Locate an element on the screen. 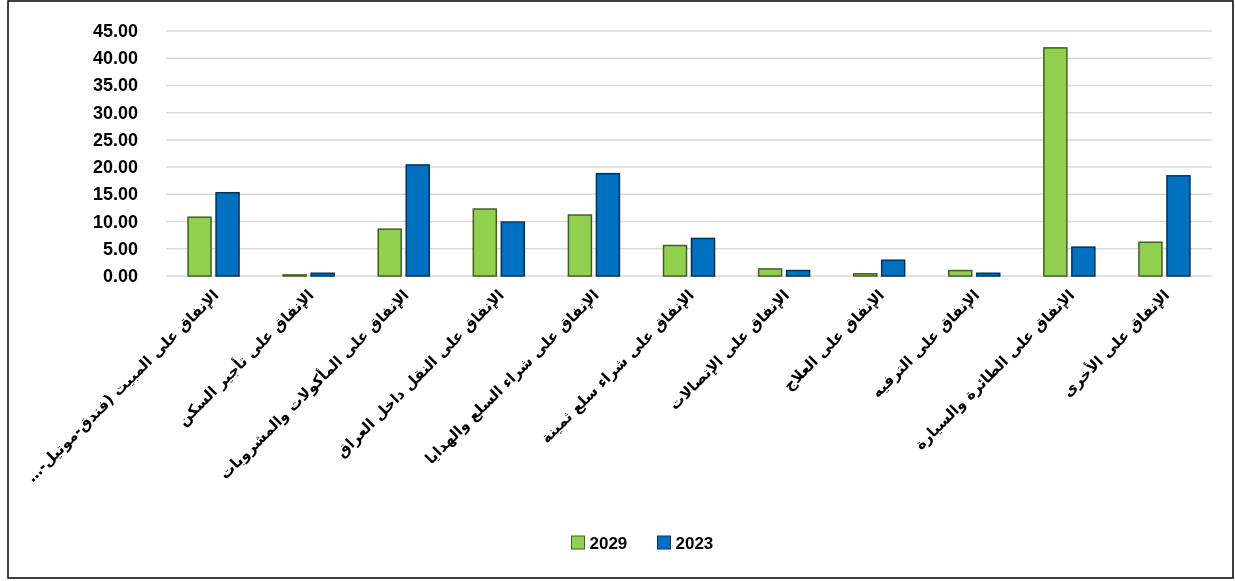 The height and width of the screenshot is (581, 1235). y-tick-label: 5.00 is located at coordinates (120, 248).